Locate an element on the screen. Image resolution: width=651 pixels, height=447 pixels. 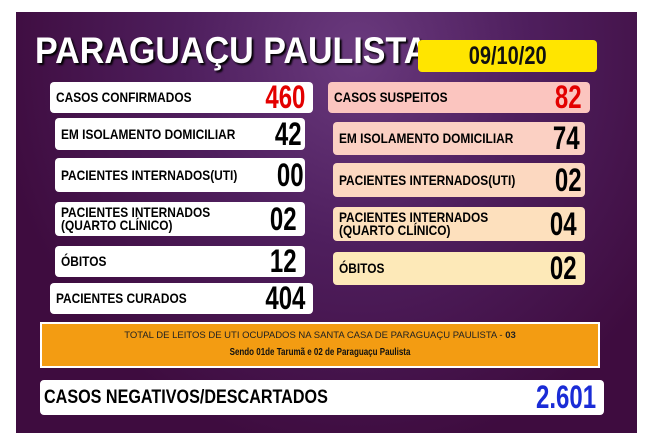
stat-value: 42 is located at coordinates (288, 133).